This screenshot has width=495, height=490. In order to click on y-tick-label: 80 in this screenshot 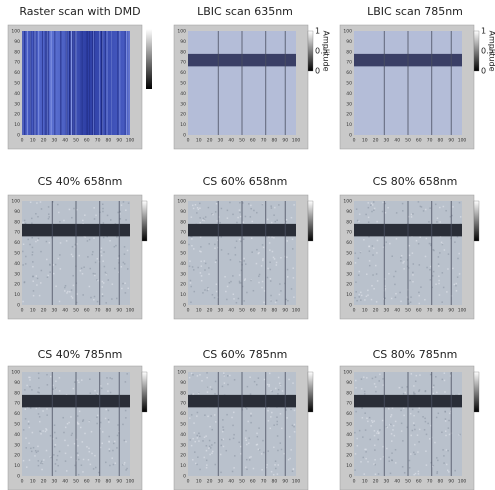, I will do `click(349, 393)`.